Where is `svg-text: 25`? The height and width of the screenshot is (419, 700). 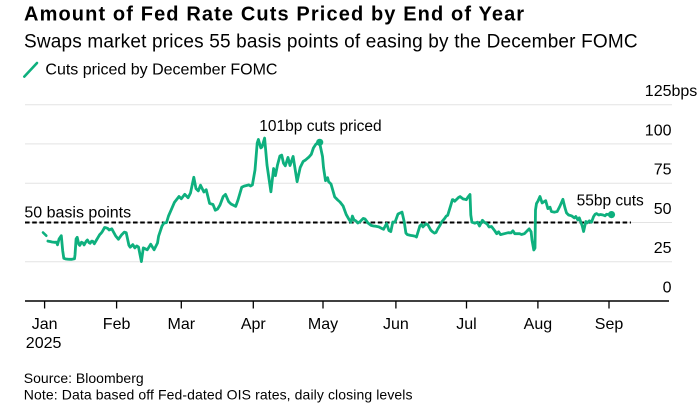
svg-text: 25 is located at coordinates (663, 248).